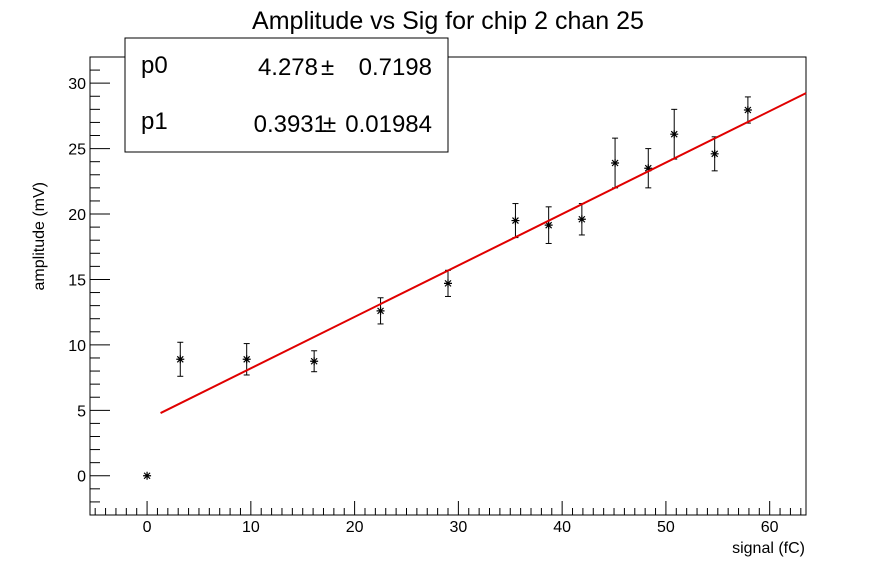  I want to click on stats-p0-error: 0.7198, so click(395, 67).